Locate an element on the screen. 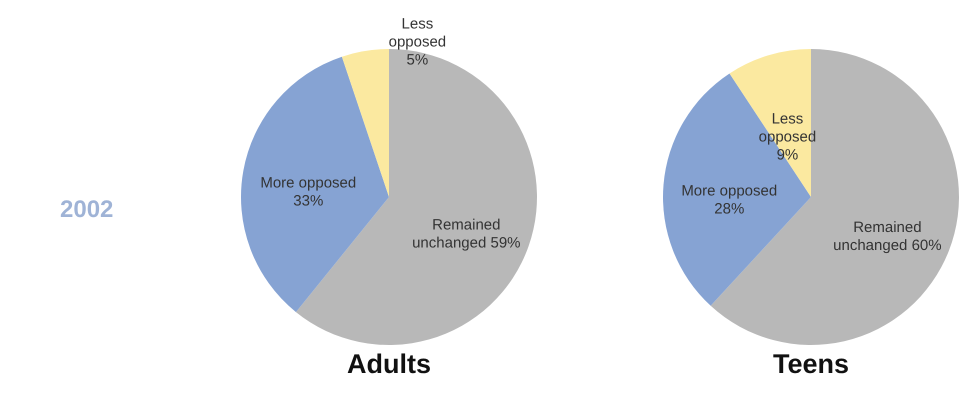  text: Adults is located at coordinates (389, 364).